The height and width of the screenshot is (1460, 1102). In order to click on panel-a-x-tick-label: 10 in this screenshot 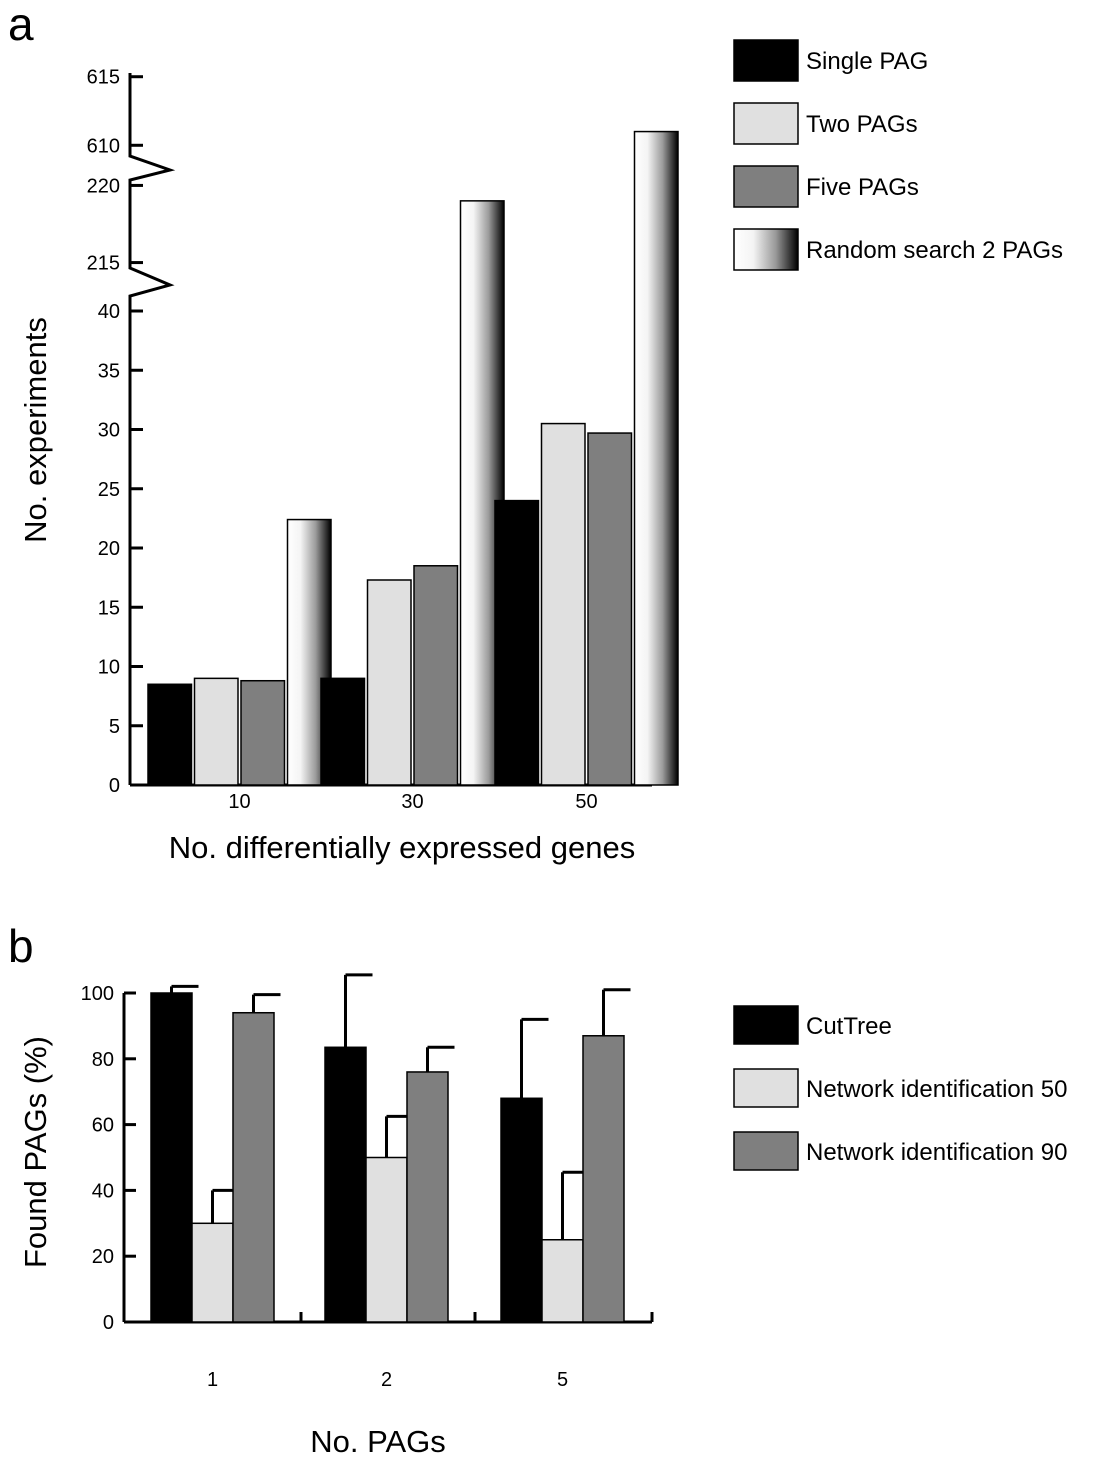, I will do `click(239, 802)`.